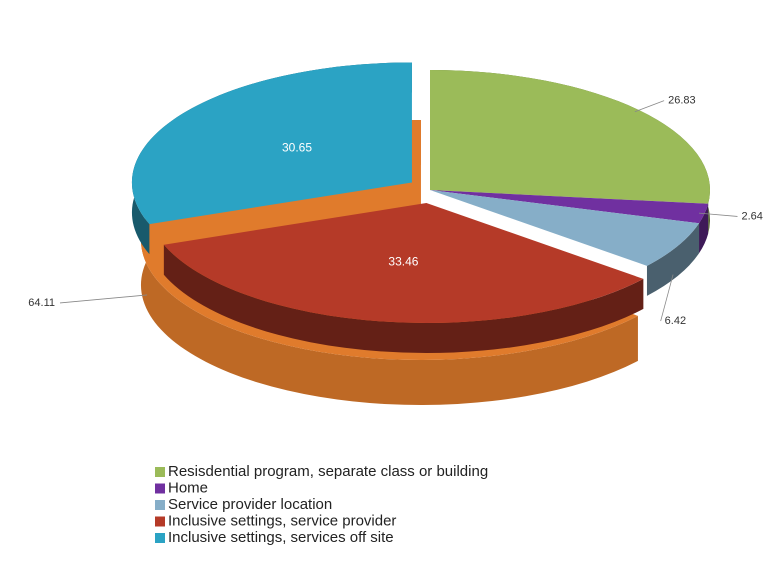 This screenshot has width=774, height=561. What do you see at coordinates (751, 216) in the screenshot?
I see `data-label: 2.64` at bounding box center [751, 216].